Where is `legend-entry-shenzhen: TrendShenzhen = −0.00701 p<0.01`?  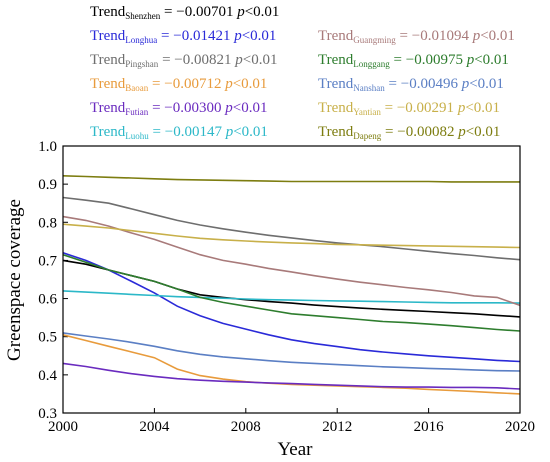
legend-entry-shenzhen: TrendShenzhen = −0.00701 p<0.01 is located at coordinates (185, 12).